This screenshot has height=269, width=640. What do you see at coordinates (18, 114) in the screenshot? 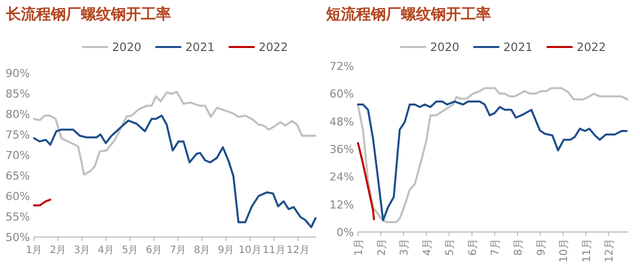
I see `y-tick-label: 80%` at bounding box center [18, 114].